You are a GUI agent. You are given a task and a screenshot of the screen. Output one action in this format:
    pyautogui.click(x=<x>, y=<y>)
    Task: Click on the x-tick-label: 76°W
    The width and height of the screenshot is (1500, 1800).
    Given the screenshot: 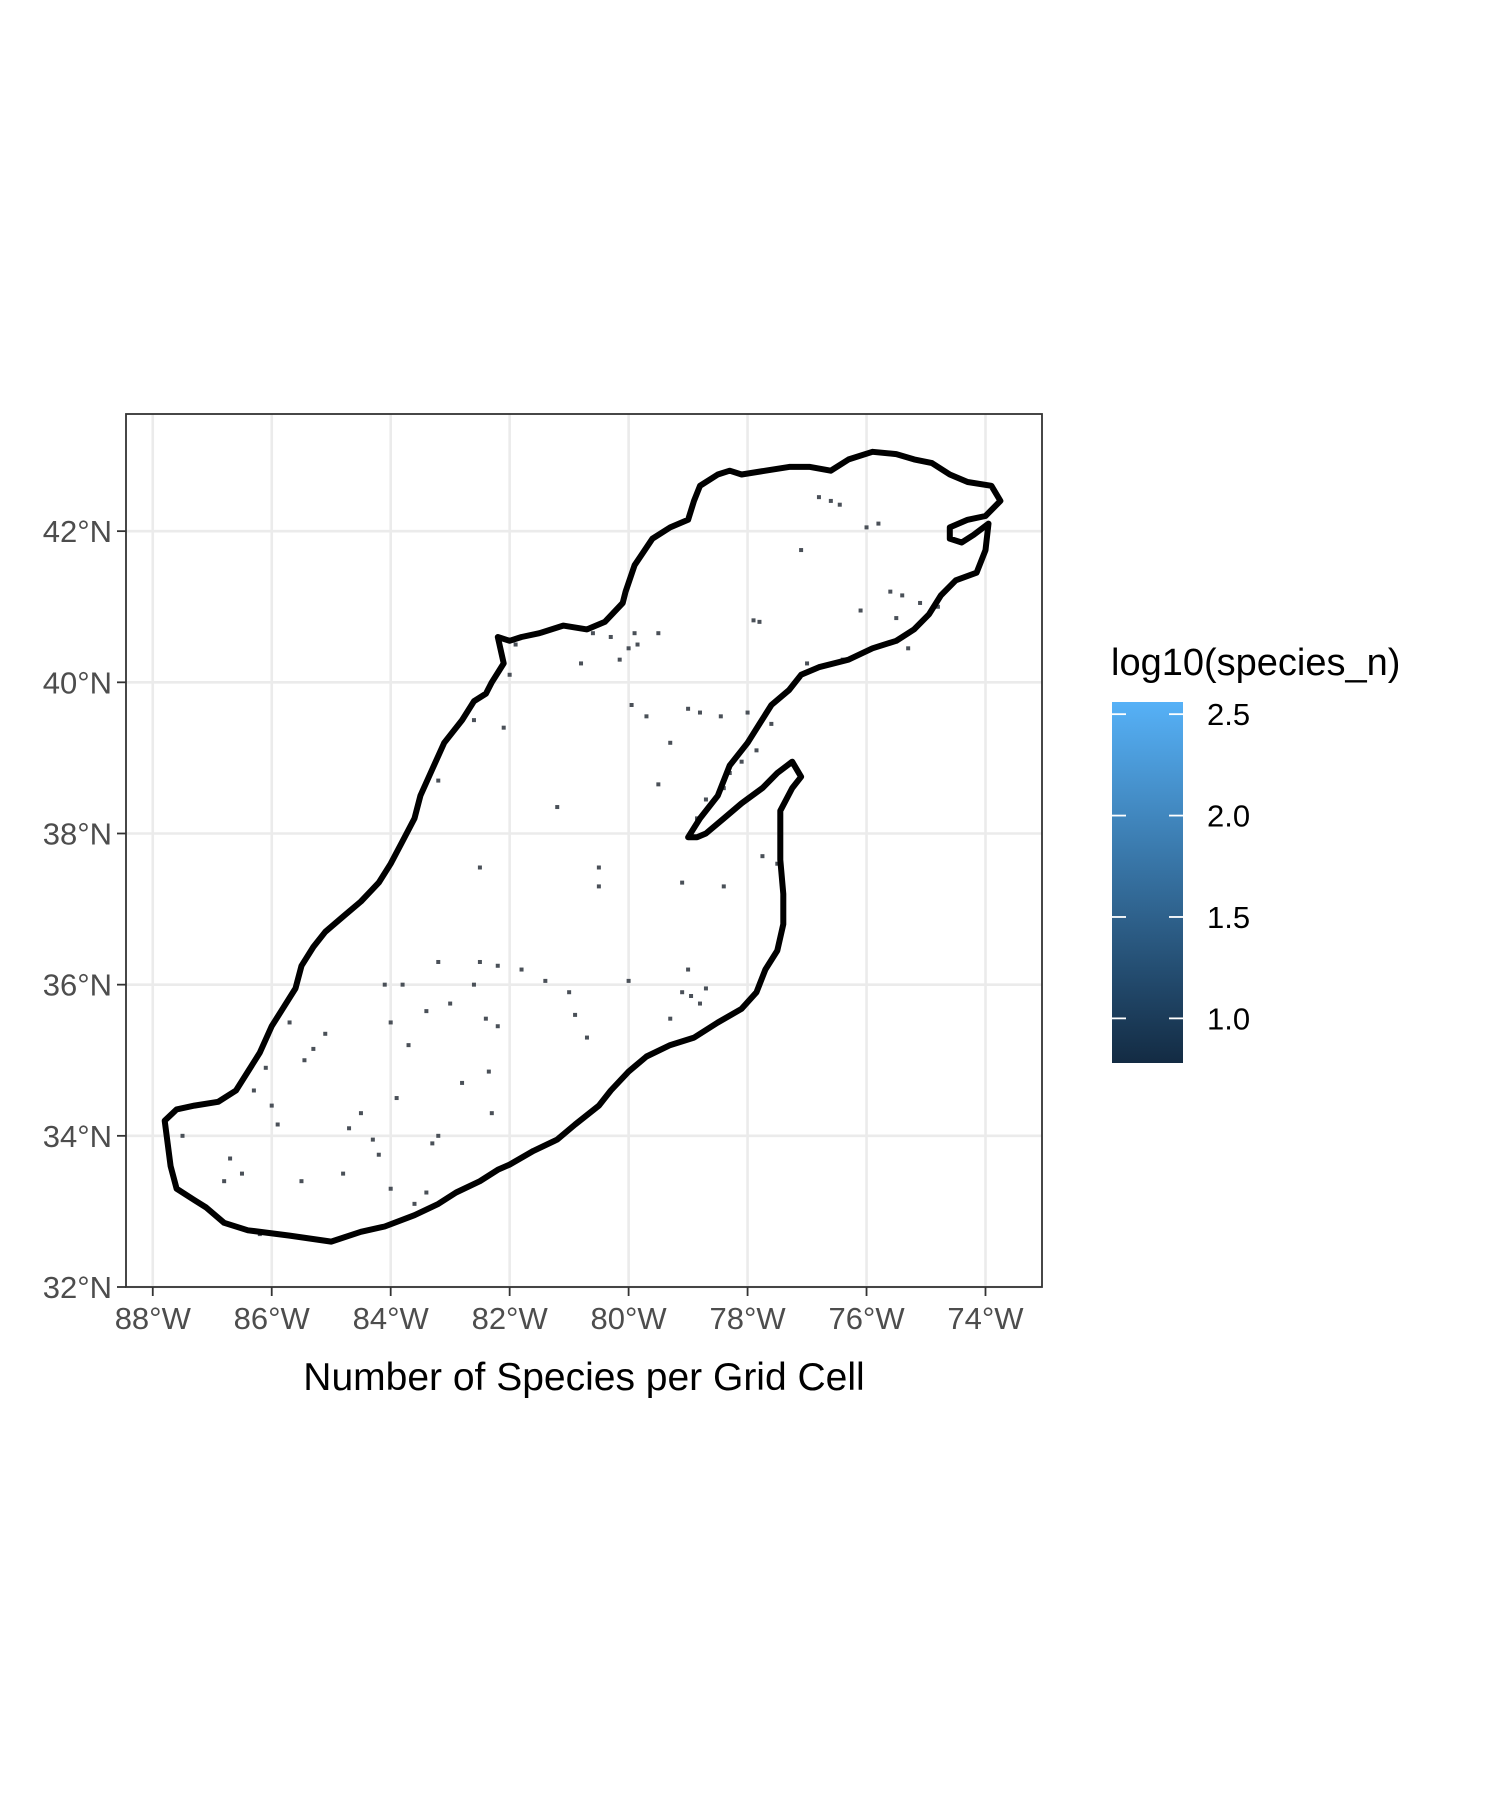 What is the action you would take?
    pyautogui.click(x=866, y=1318)
    